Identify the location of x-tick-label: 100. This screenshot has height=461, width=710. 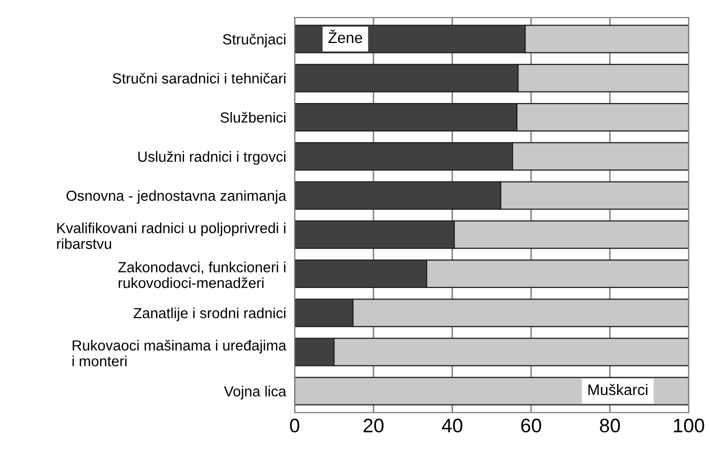
(689, 425).